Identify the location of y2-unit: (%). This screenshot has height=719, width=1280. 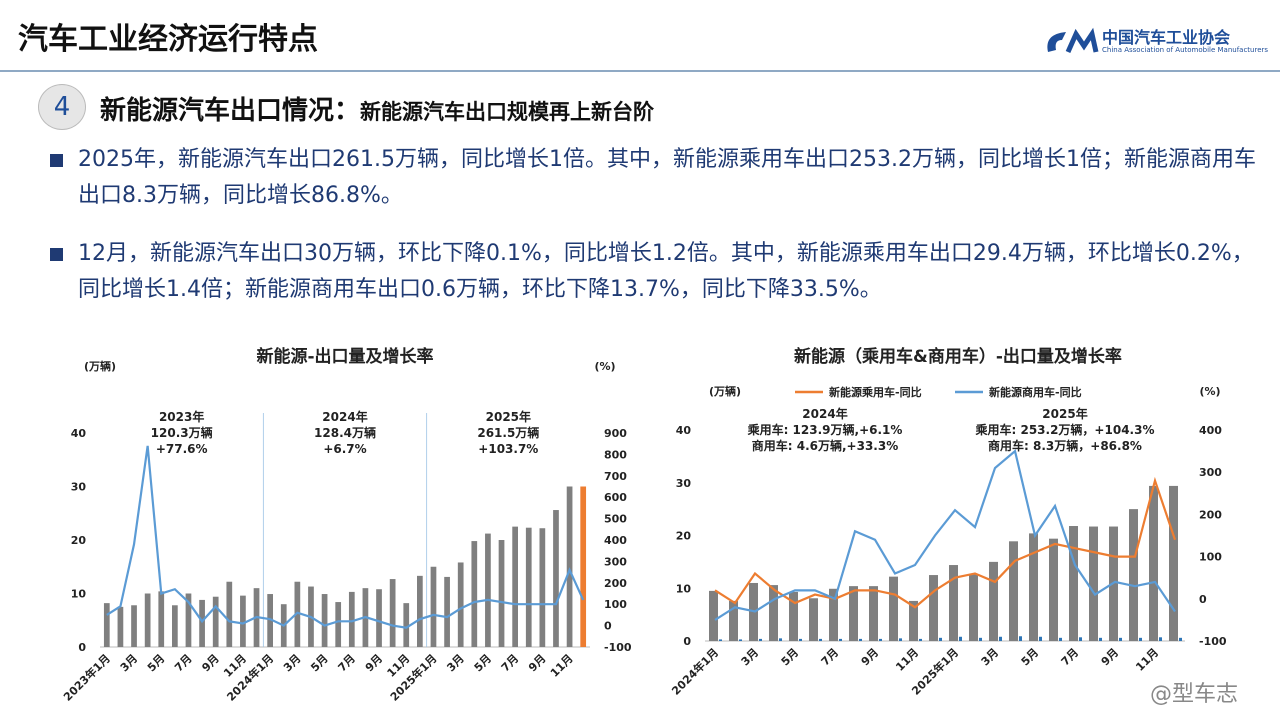
(604, 366).